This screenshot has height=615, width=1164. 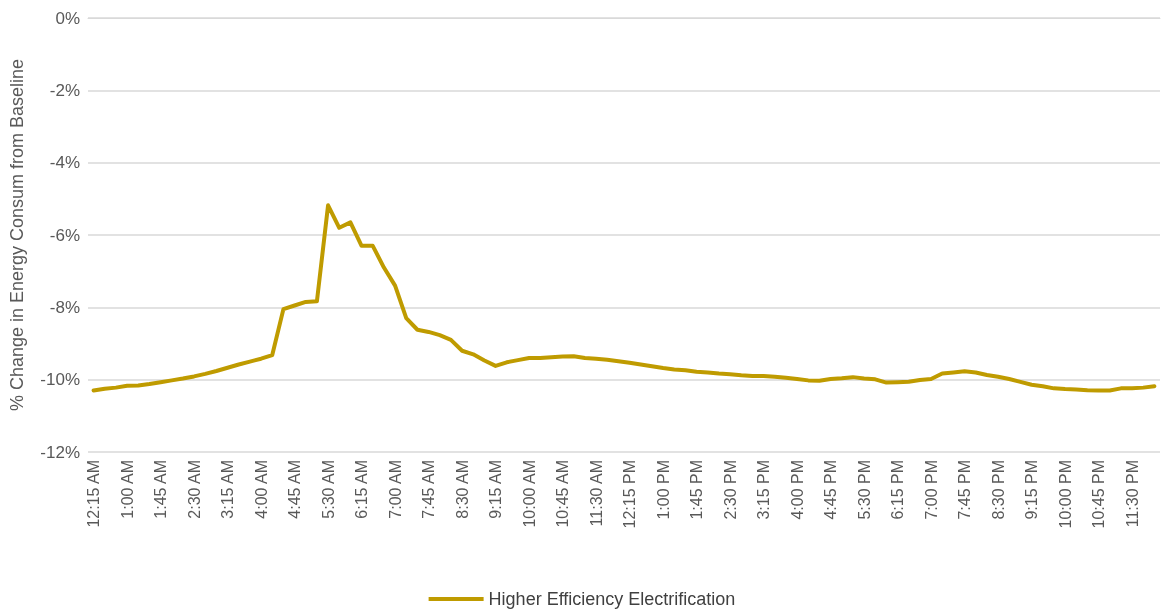 I want to click on y-tick-label: -2%, so click(x=64, y=90).